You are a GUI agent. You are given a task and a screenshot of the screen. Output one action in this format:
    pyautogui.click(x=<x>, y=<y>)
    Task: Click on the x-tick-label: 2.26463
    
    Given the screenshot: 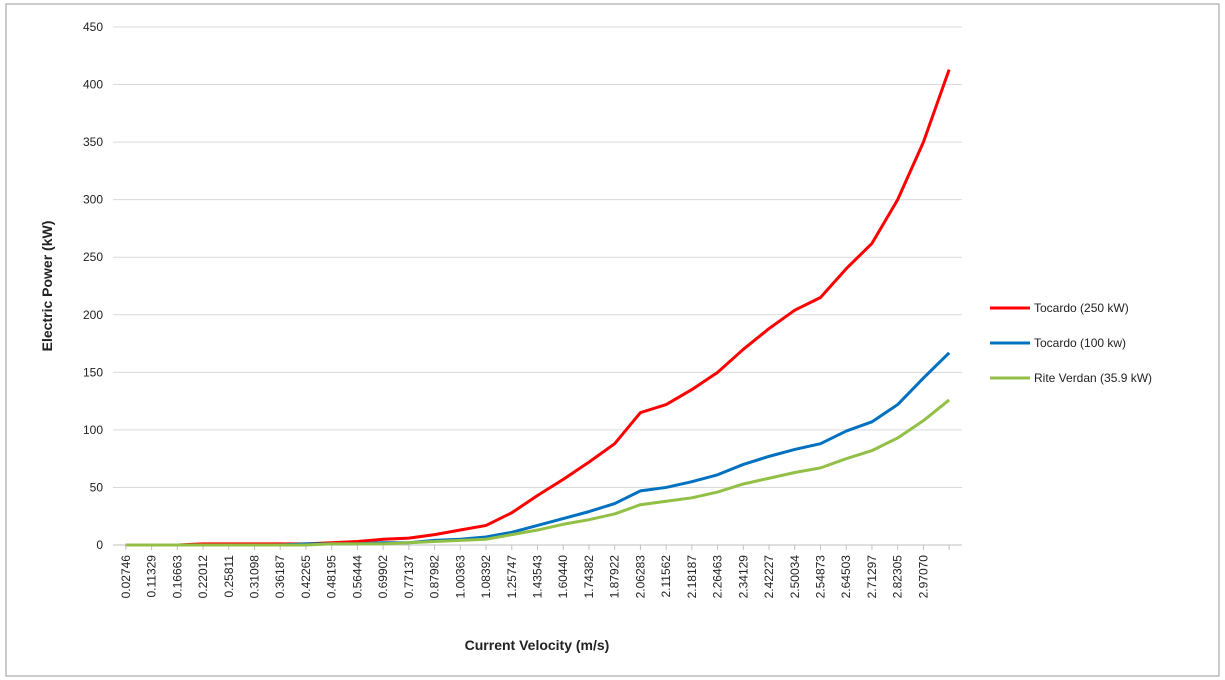 What is the action you would take?
    pyautogui.click(x=718, y=577)
    